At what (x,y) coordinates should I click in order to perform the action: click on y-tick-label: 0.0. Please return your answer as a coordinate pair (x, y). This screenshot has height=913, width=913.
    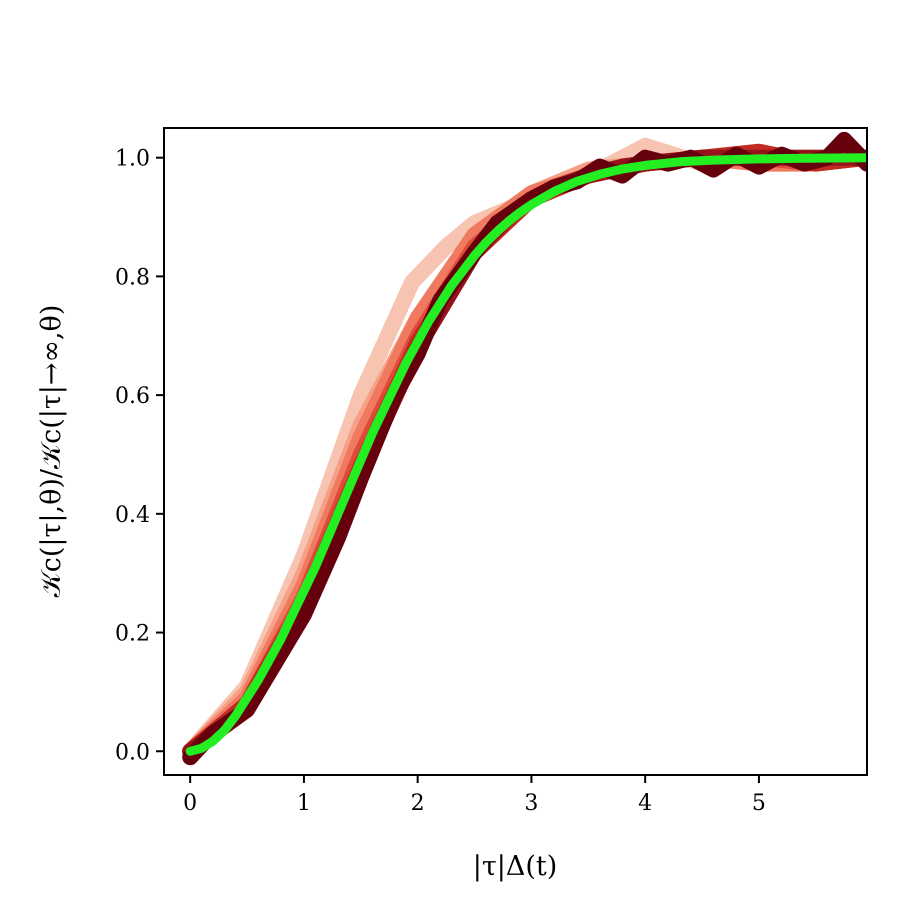
    Looking at the image, I should click on (132, 752).